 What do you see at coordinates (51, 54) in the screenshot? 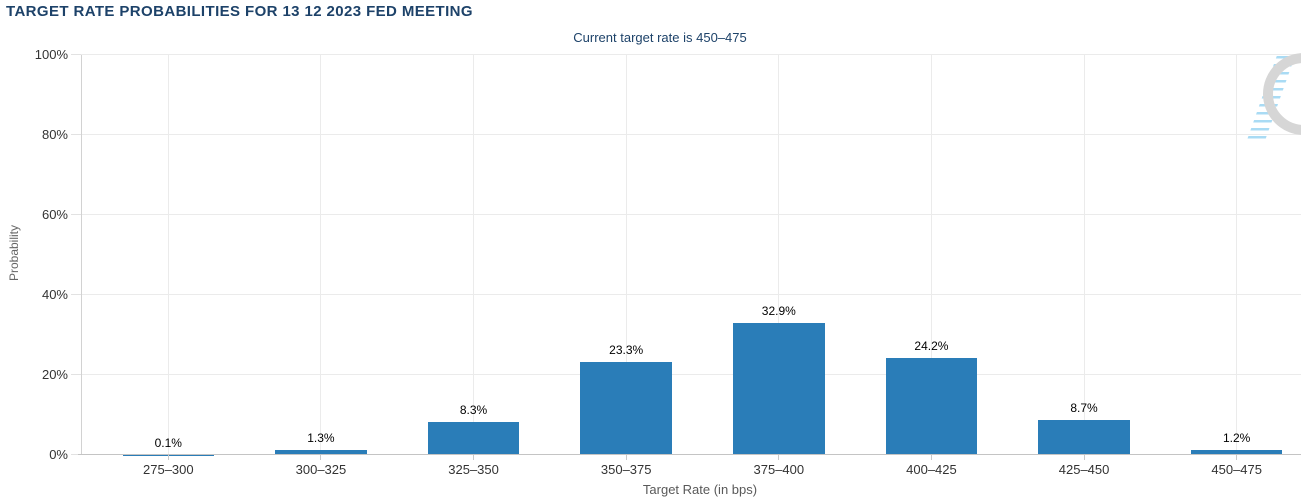
I see `y-tick-label: 100%` at bounding box center [51, 54].